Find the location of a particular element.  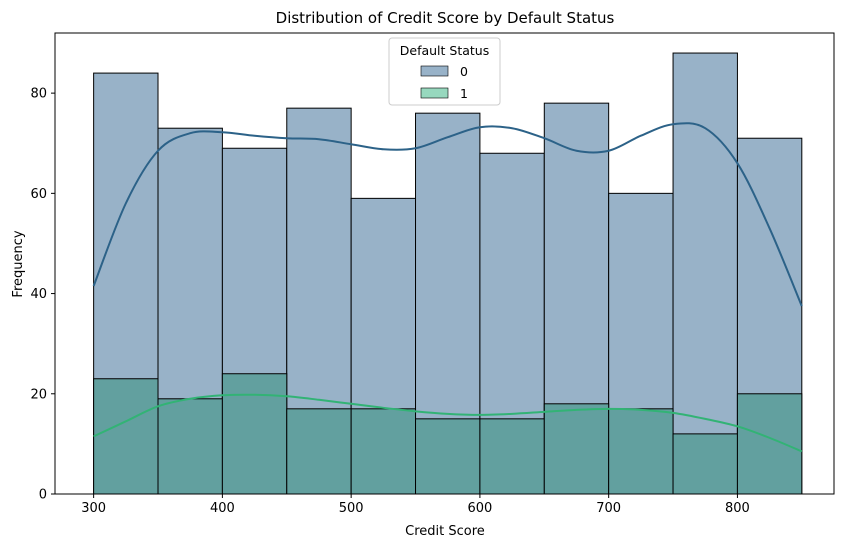

legend-title: Default Status is located at coordinates (444, 50).